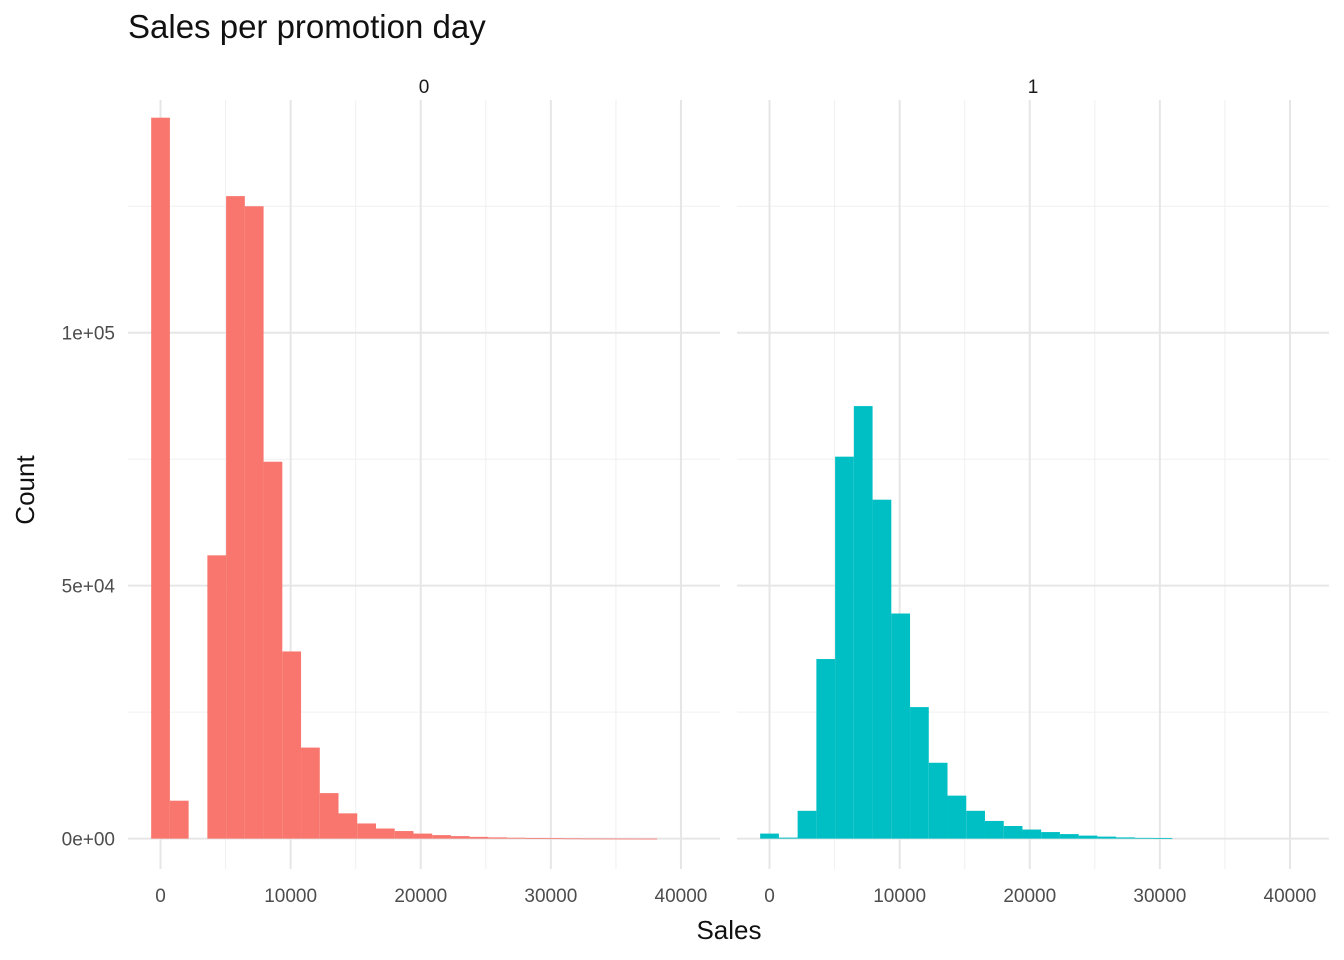  Describe the element at coordinates (307, 26) in the screenshot. I see `chart-title: Sales per promotion day` at that location.